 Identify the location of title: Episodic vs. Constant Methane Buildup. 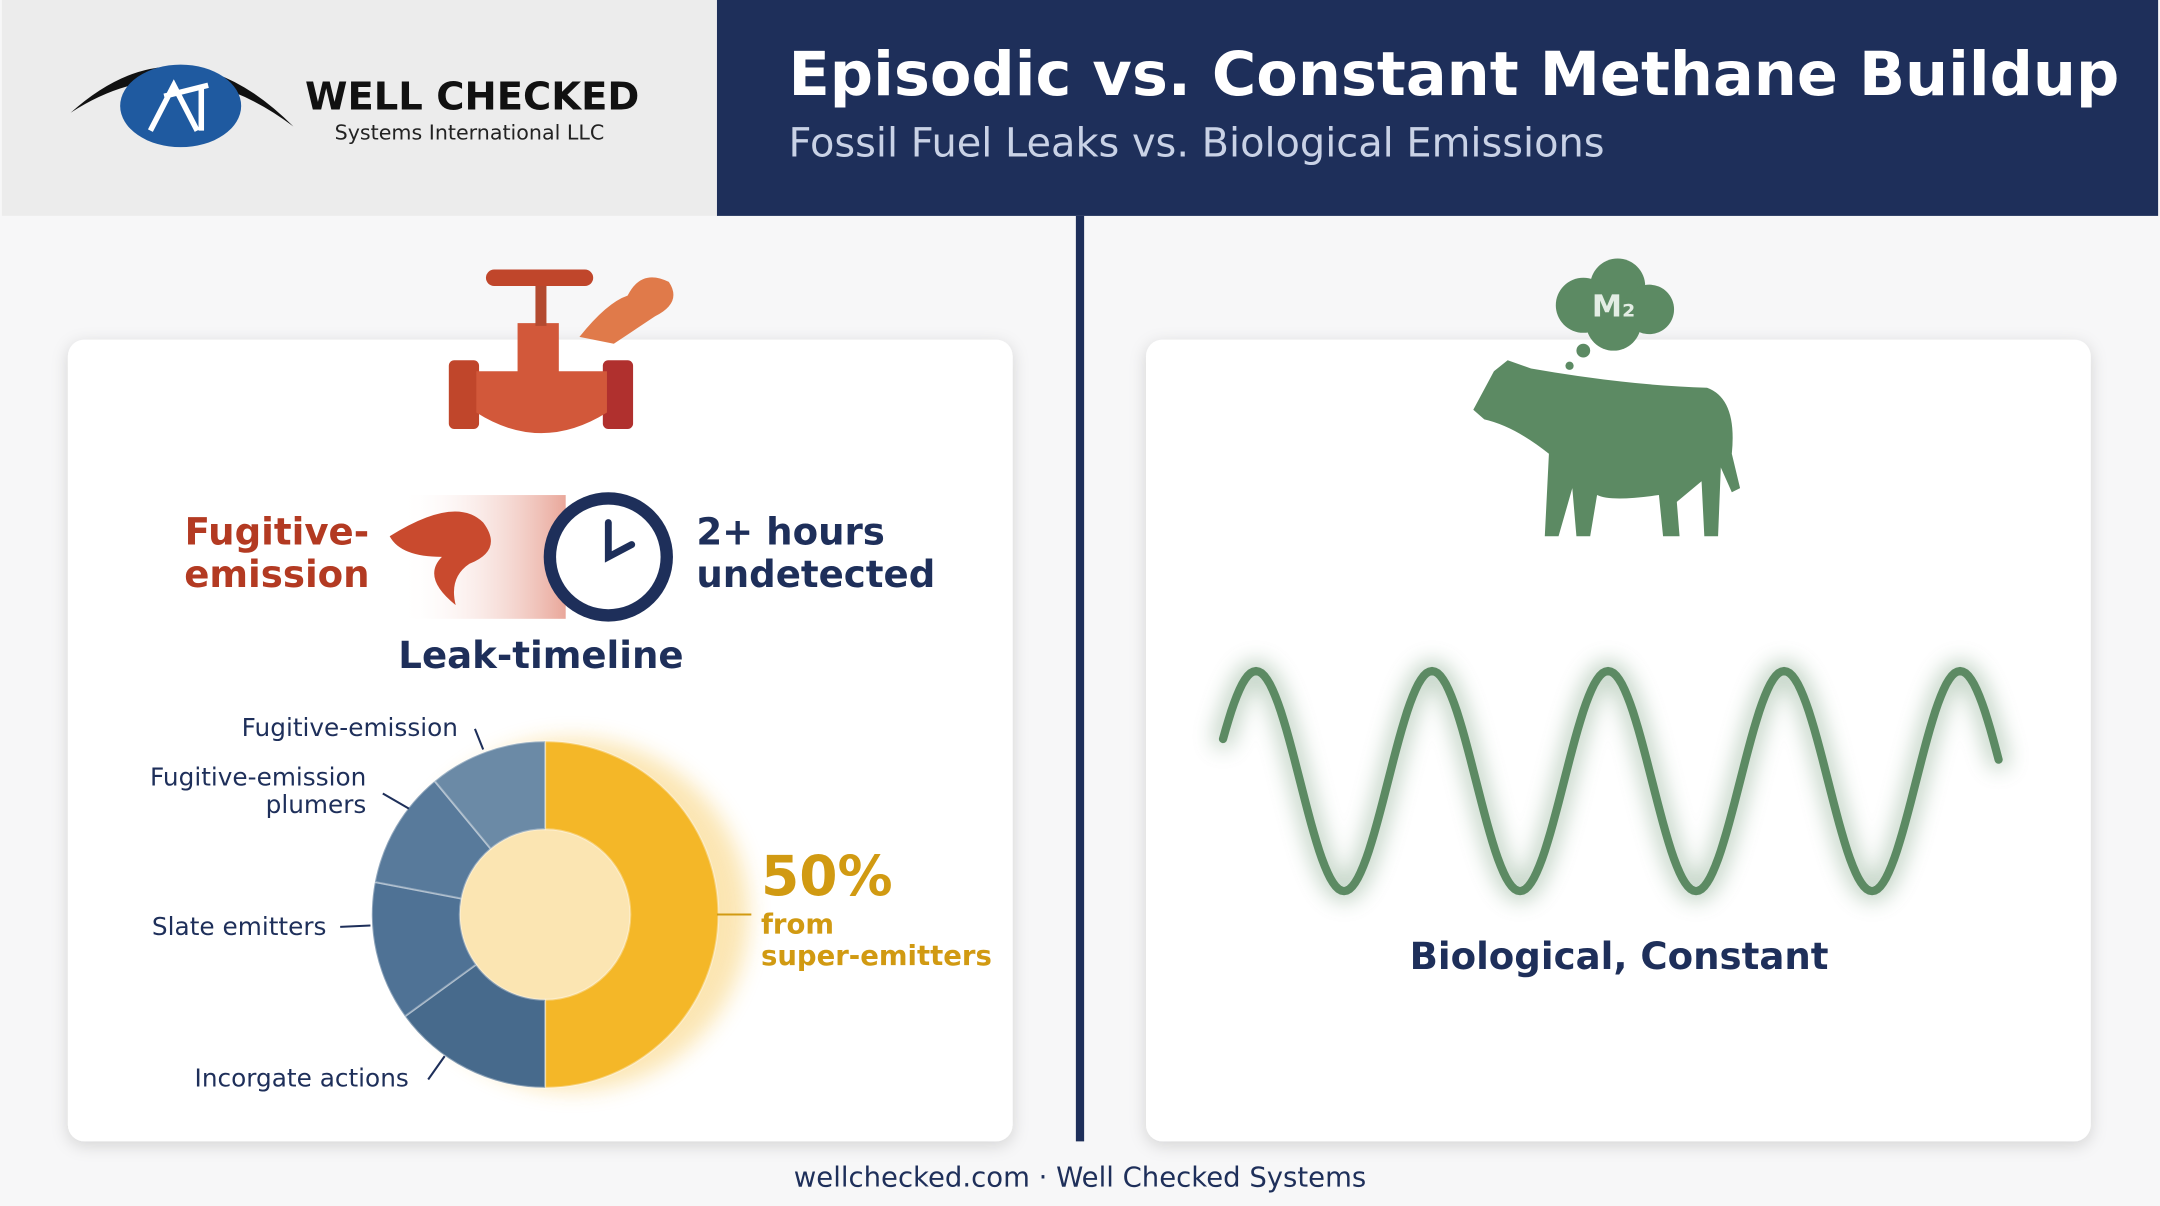
(1453, 75).